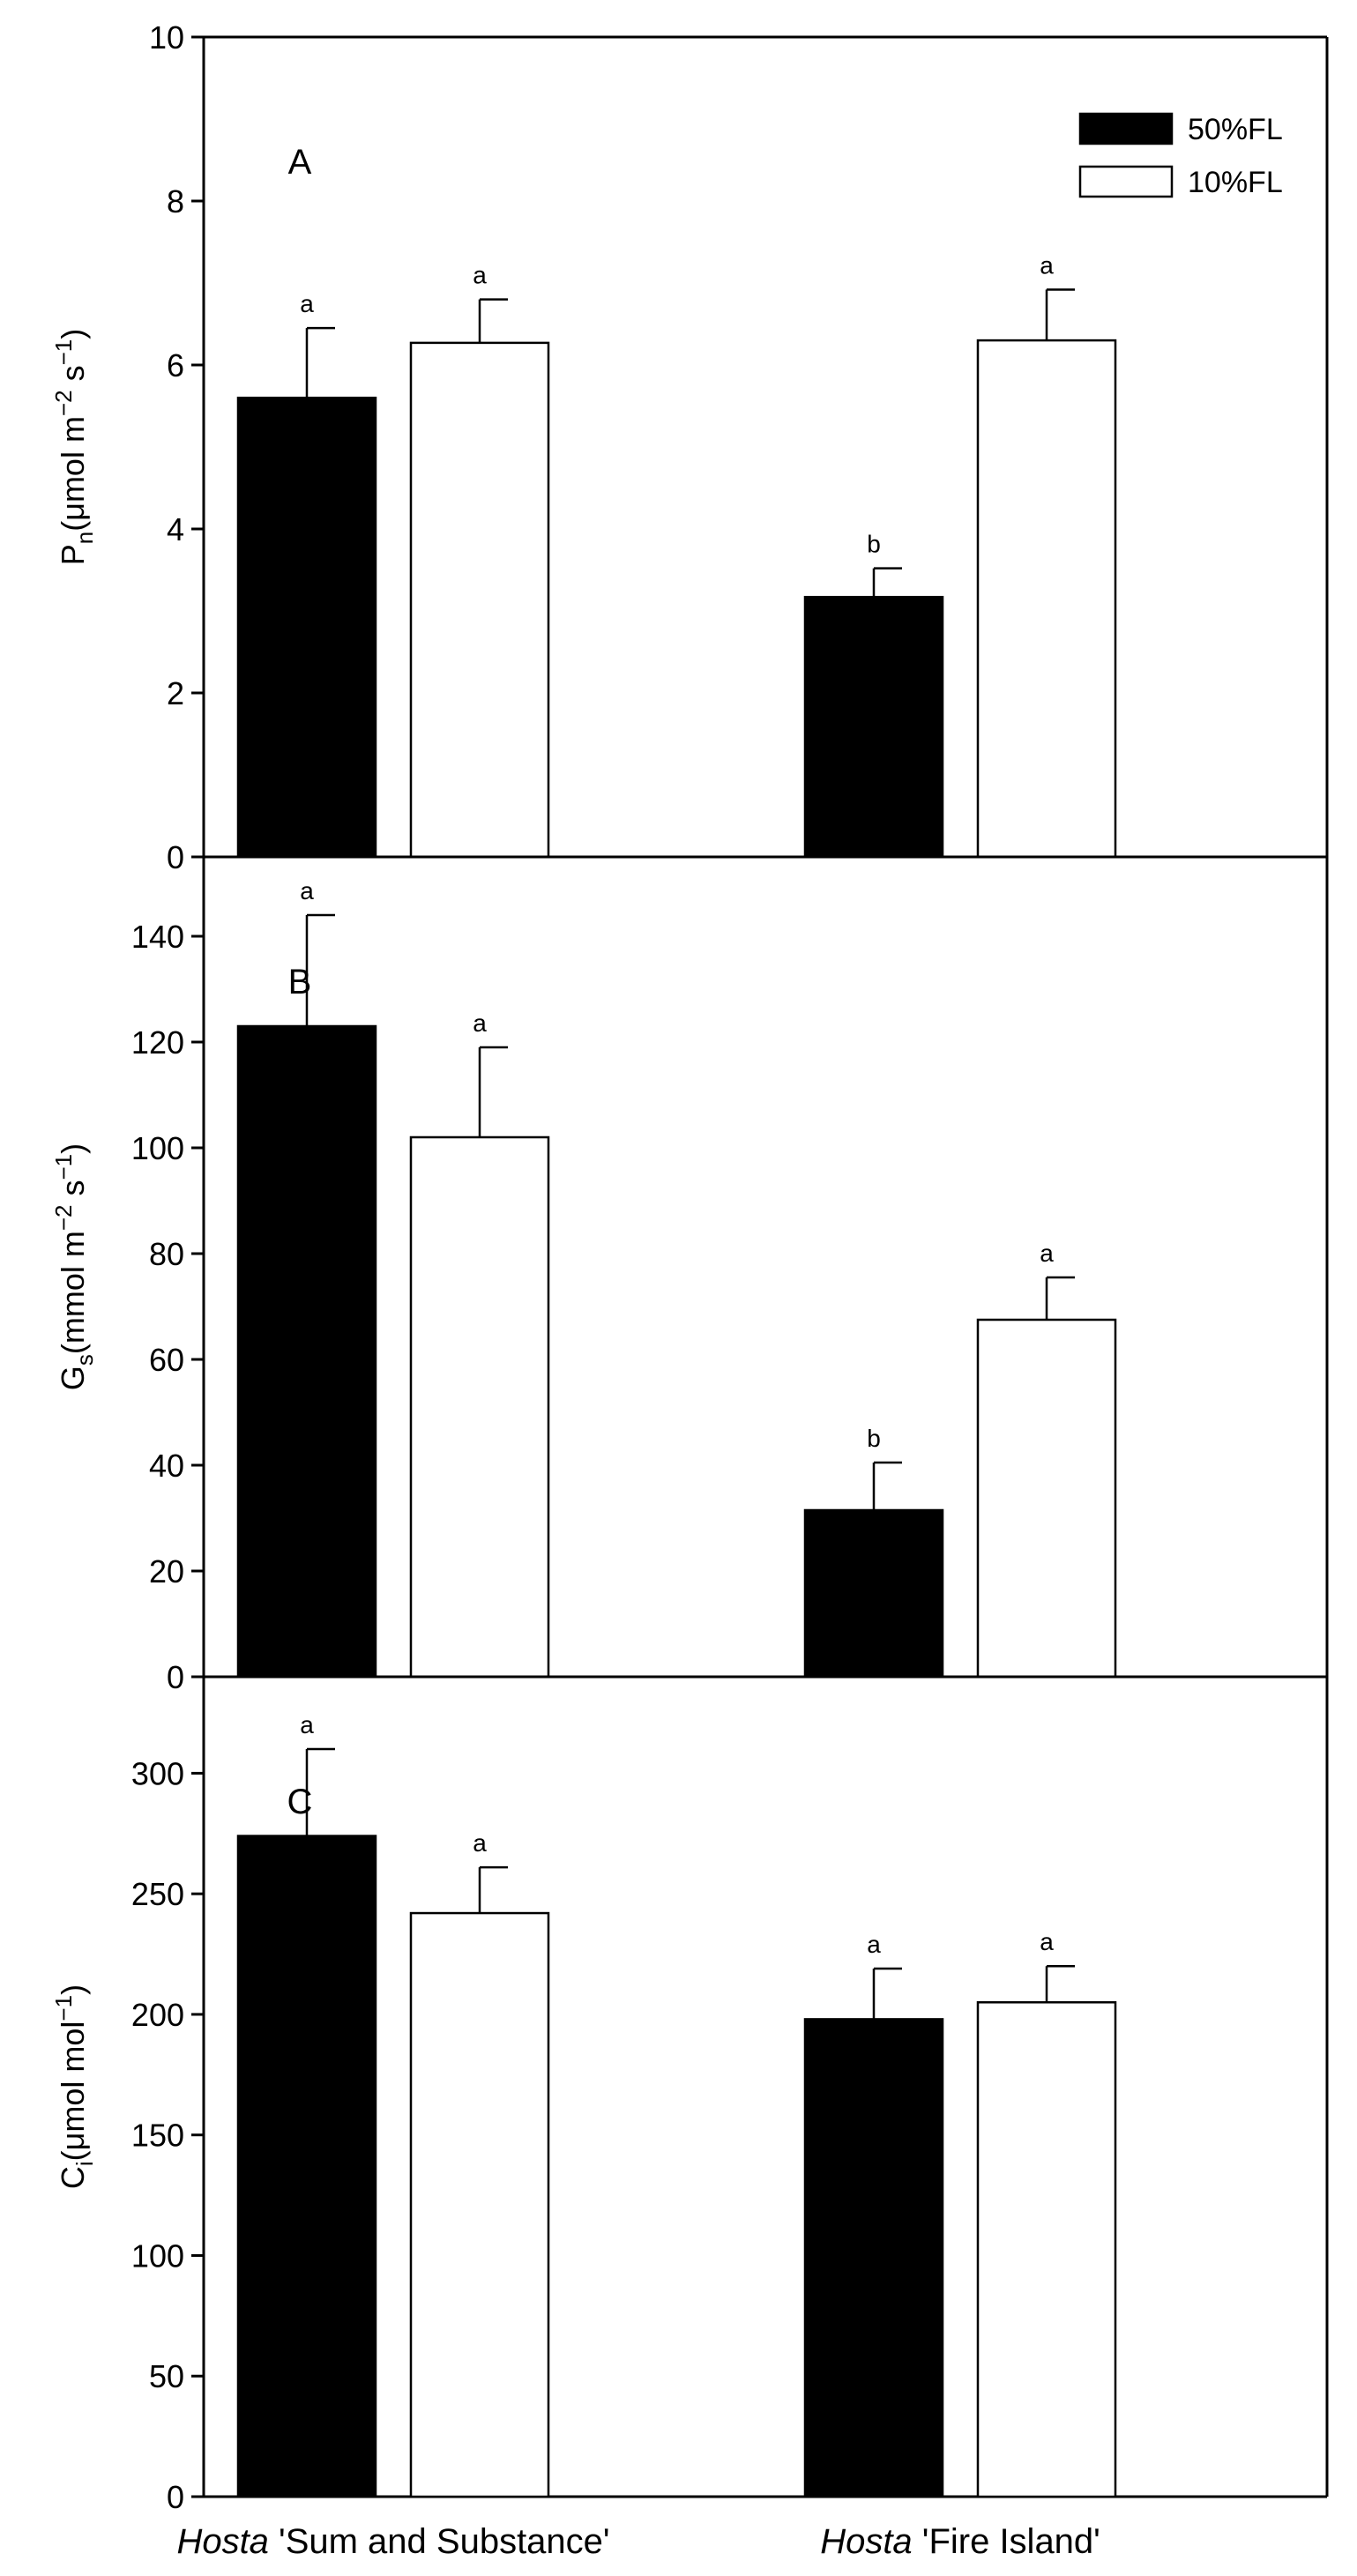 This screenshot has height=2576, width=1357. I want to click on y-axis-label-main: P, so click(73, 554).